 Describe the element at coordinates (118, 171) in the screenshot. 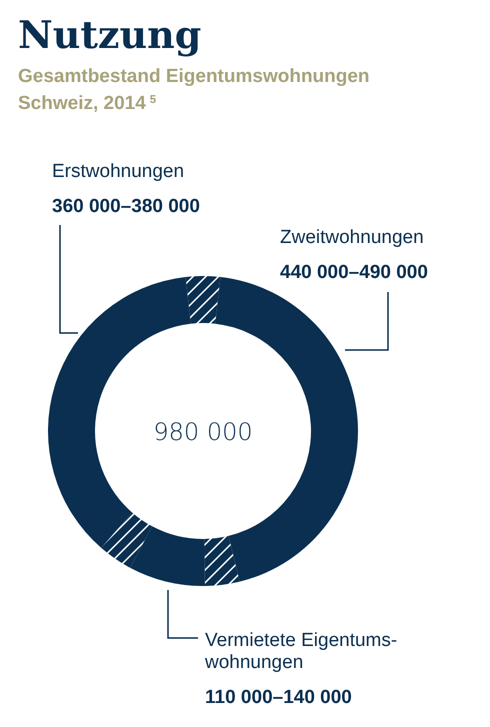

I see `slice-label: Erstwohnungen` at that location.